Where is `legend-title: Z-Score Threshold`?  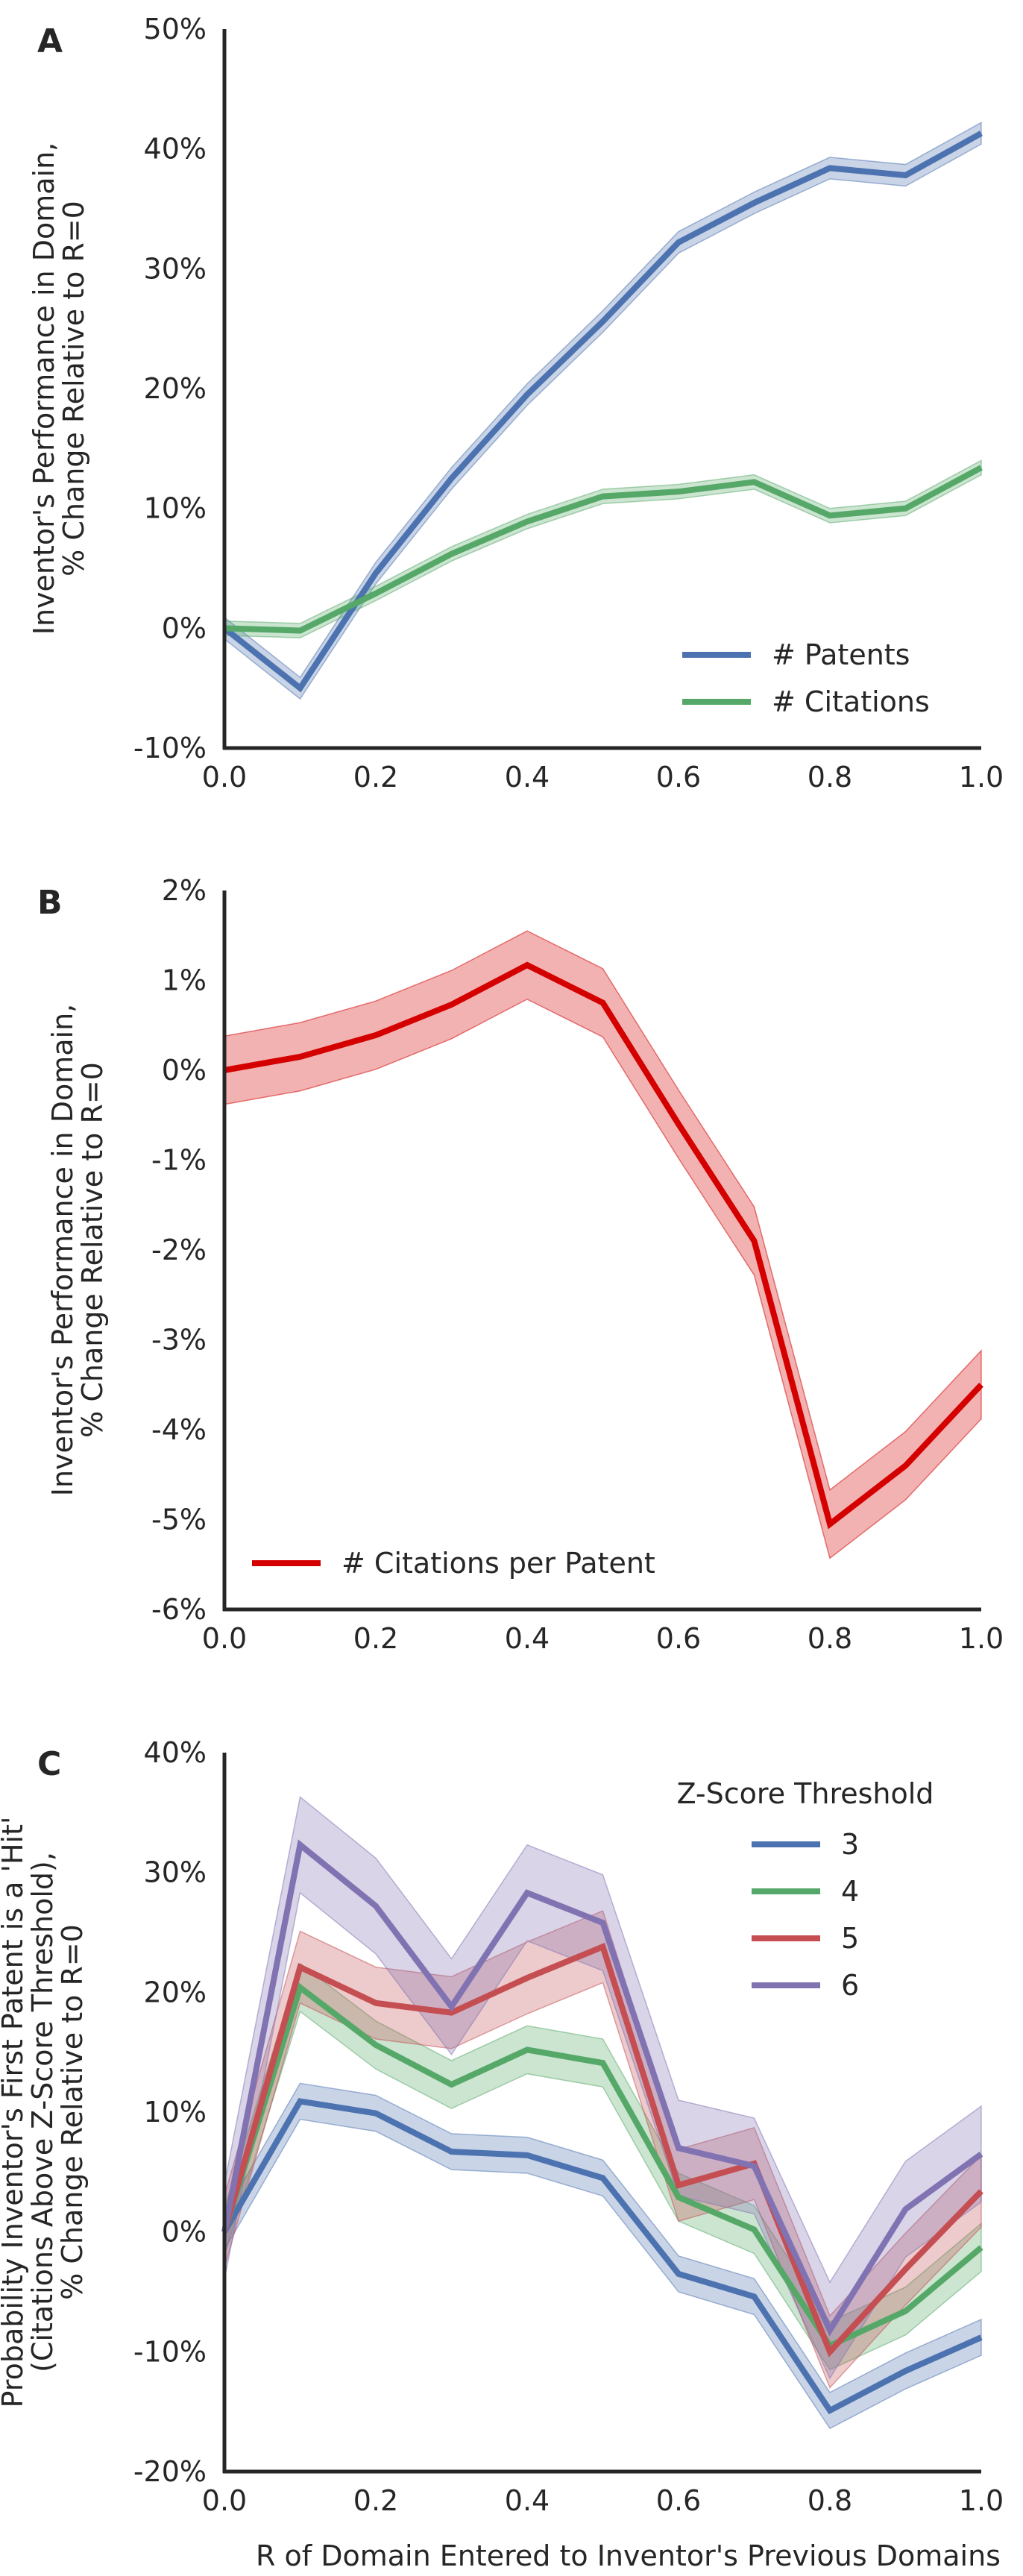
legend-title: Z-Score Threshold is located at coordinates (805, 1794).